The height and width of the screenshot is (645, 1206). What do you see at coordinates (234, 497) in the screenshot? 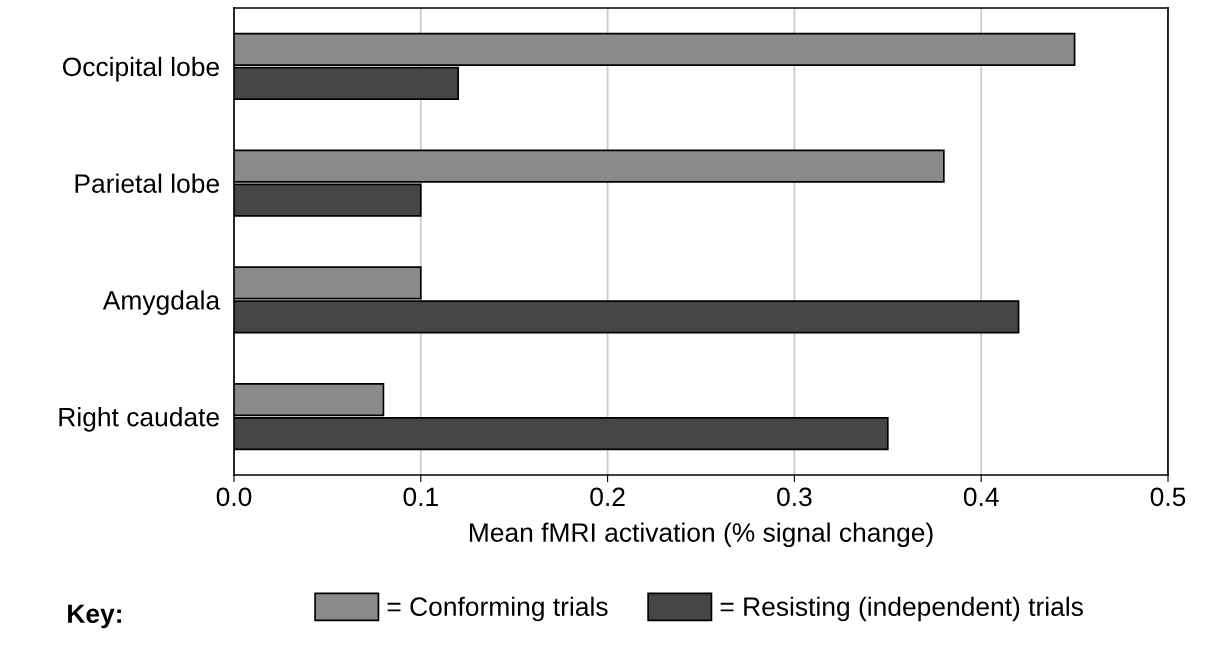
I see `x-tick-label: 0.0` at bounding box center [234, 497].